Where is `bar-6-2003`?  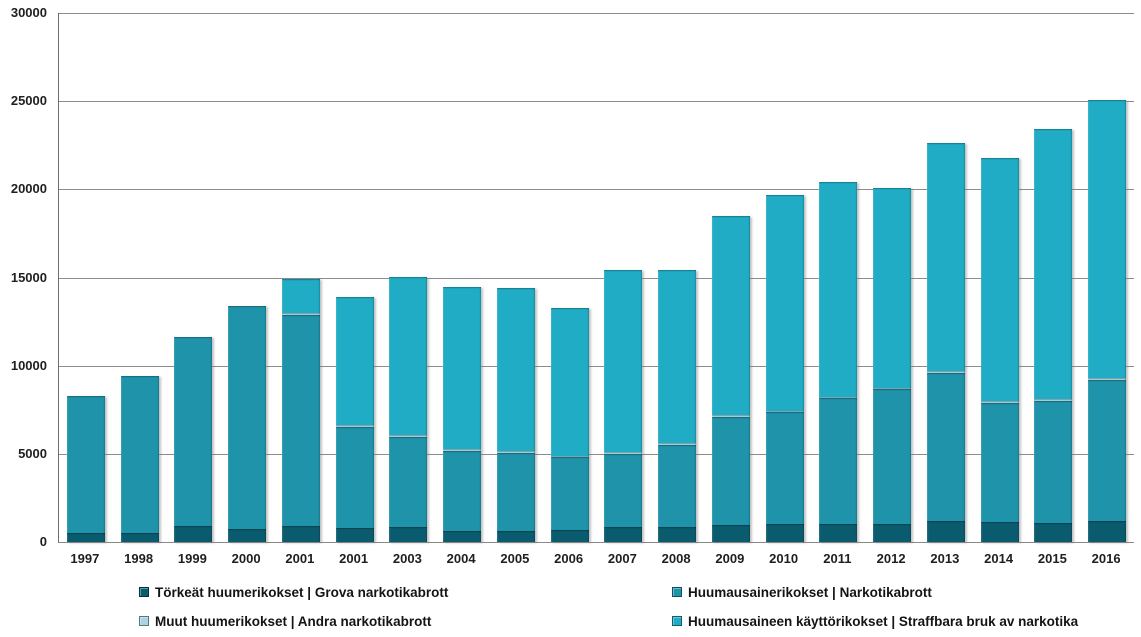
bar-6-2003 is located at coordinates (408, 409).